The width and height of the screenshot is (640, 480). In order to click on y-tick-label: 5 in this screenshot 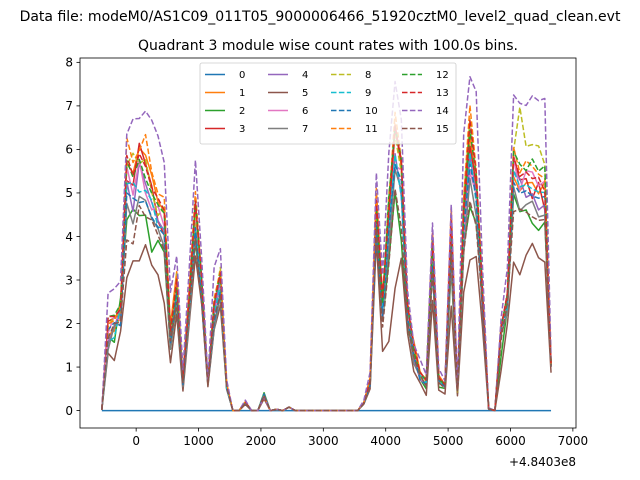, I will do `click(69, 193)`.